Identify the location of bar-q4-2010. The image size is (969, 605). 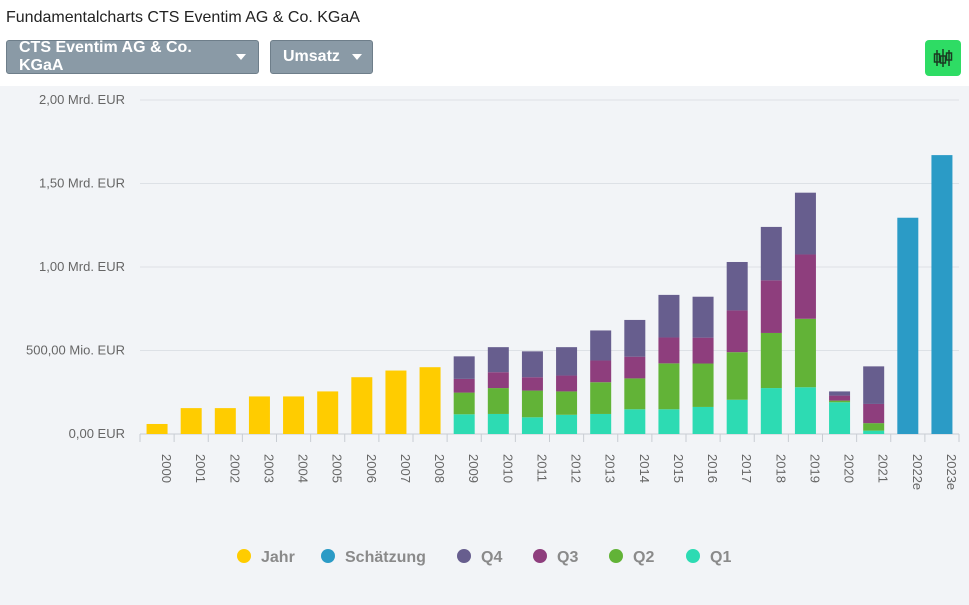
(498, 360).